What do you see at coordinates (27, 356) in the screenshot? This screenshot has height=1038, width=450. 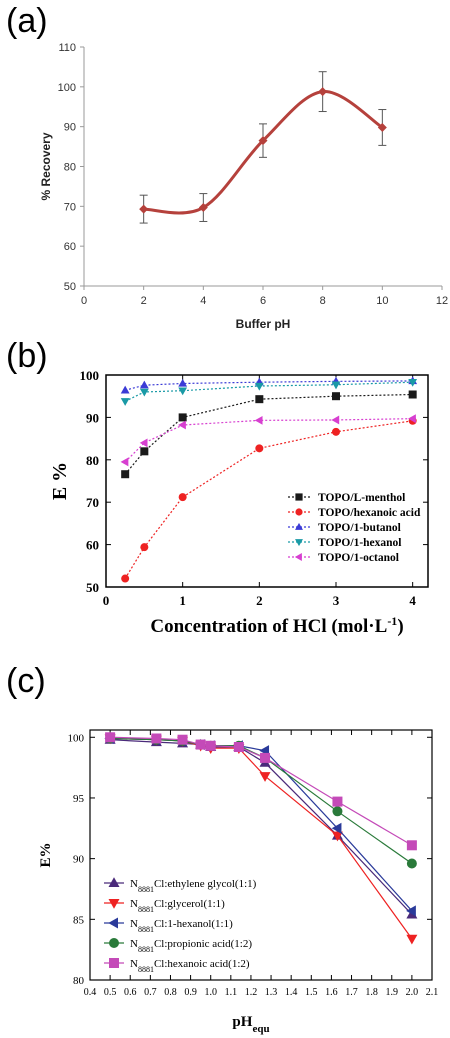 I see `panel-b-label: (b)` at bounding box center [27, 356].